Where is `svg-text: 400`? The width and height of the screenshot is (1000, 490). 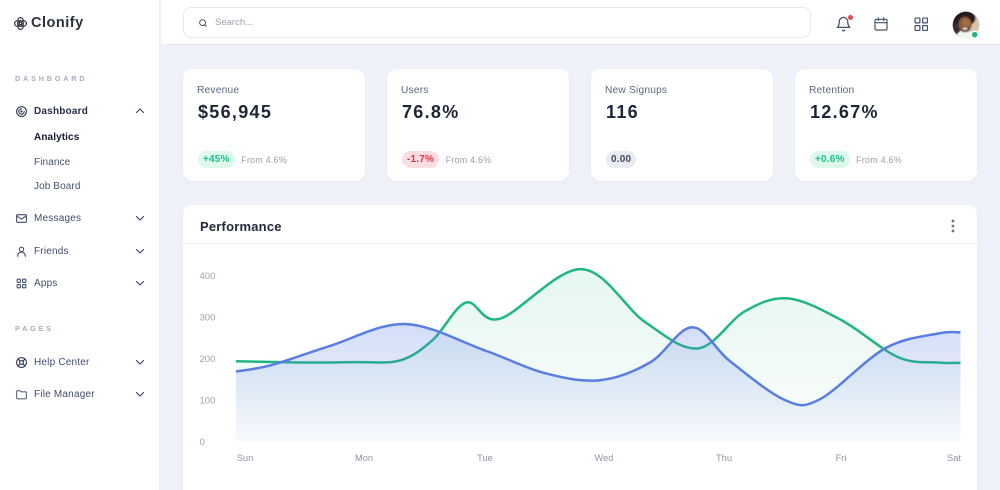 svg-text: 400 is located at coordinates (208, 276).